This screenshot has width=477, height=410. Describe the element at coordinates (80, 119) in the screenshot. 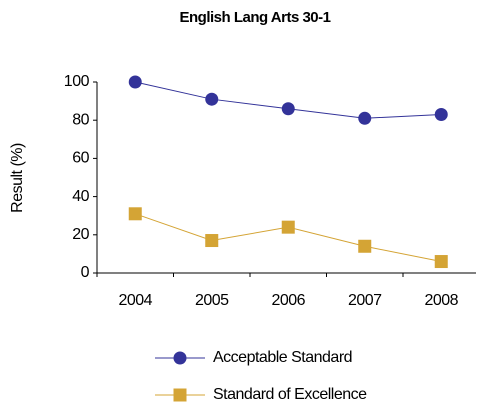

I see `y-tick-label: 80` at that location.